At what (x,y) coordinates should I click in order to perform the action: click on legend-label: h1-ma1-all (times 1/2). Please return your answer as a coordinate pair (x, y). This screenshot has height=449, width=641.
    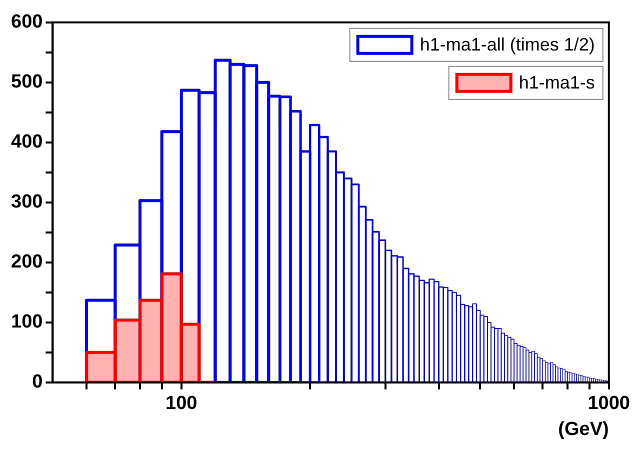
    Looking at the image, I should click on (507, 44).